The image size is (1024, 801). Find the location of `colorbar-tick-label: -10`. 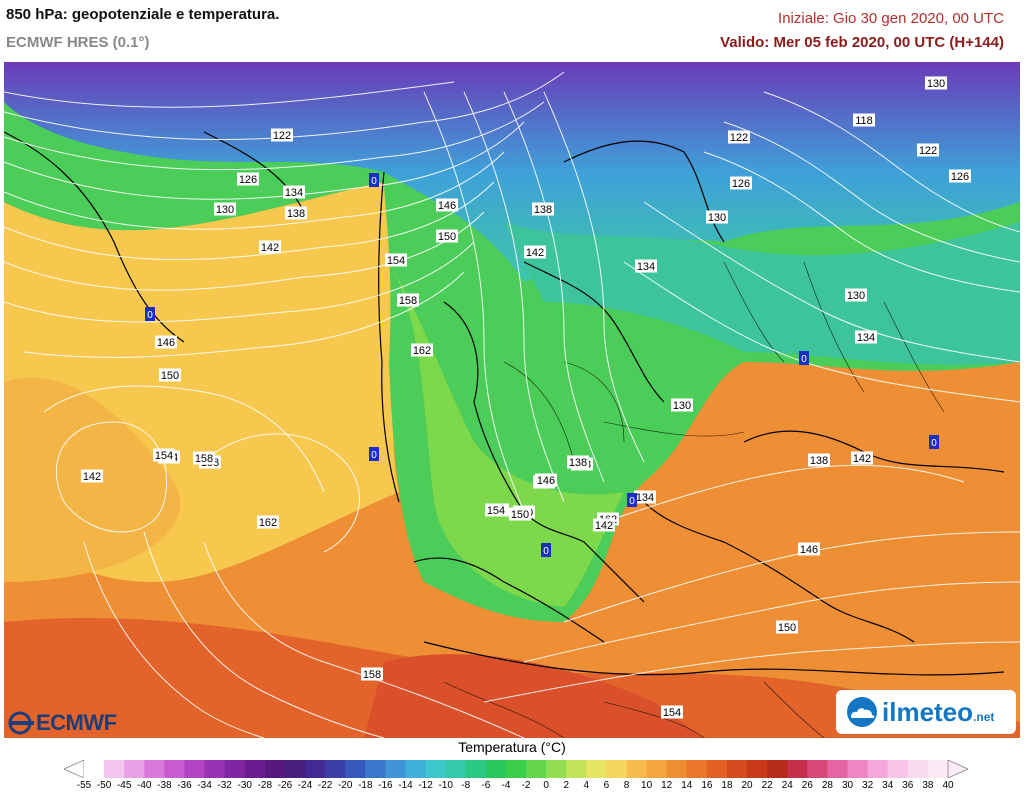

colorbar-tick-label: -10 is located at coordinates (445, 785).